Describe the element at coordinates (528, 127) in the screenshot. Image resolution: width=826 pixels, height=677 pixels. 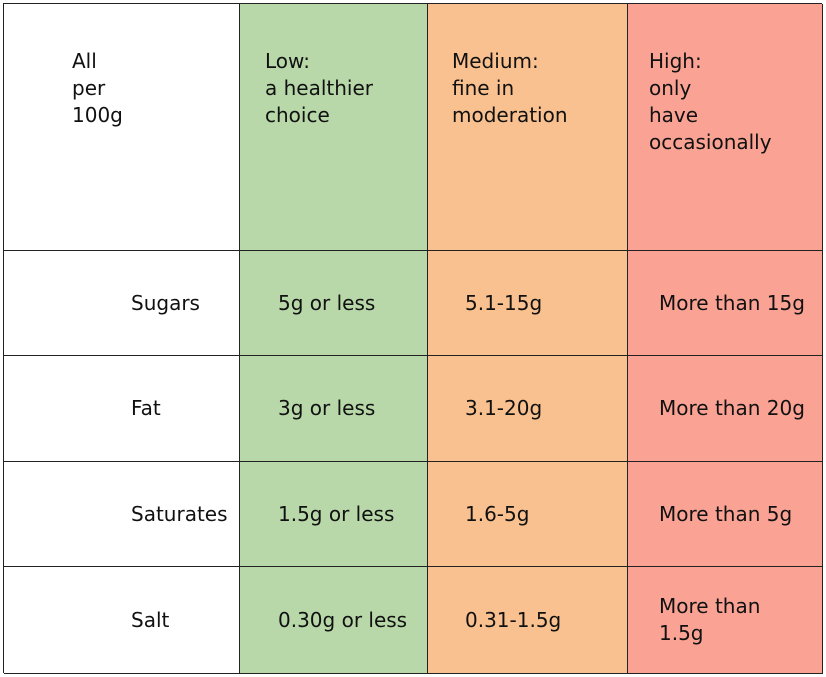
I see `header-medium: Medium: fine in moderation` at that location.